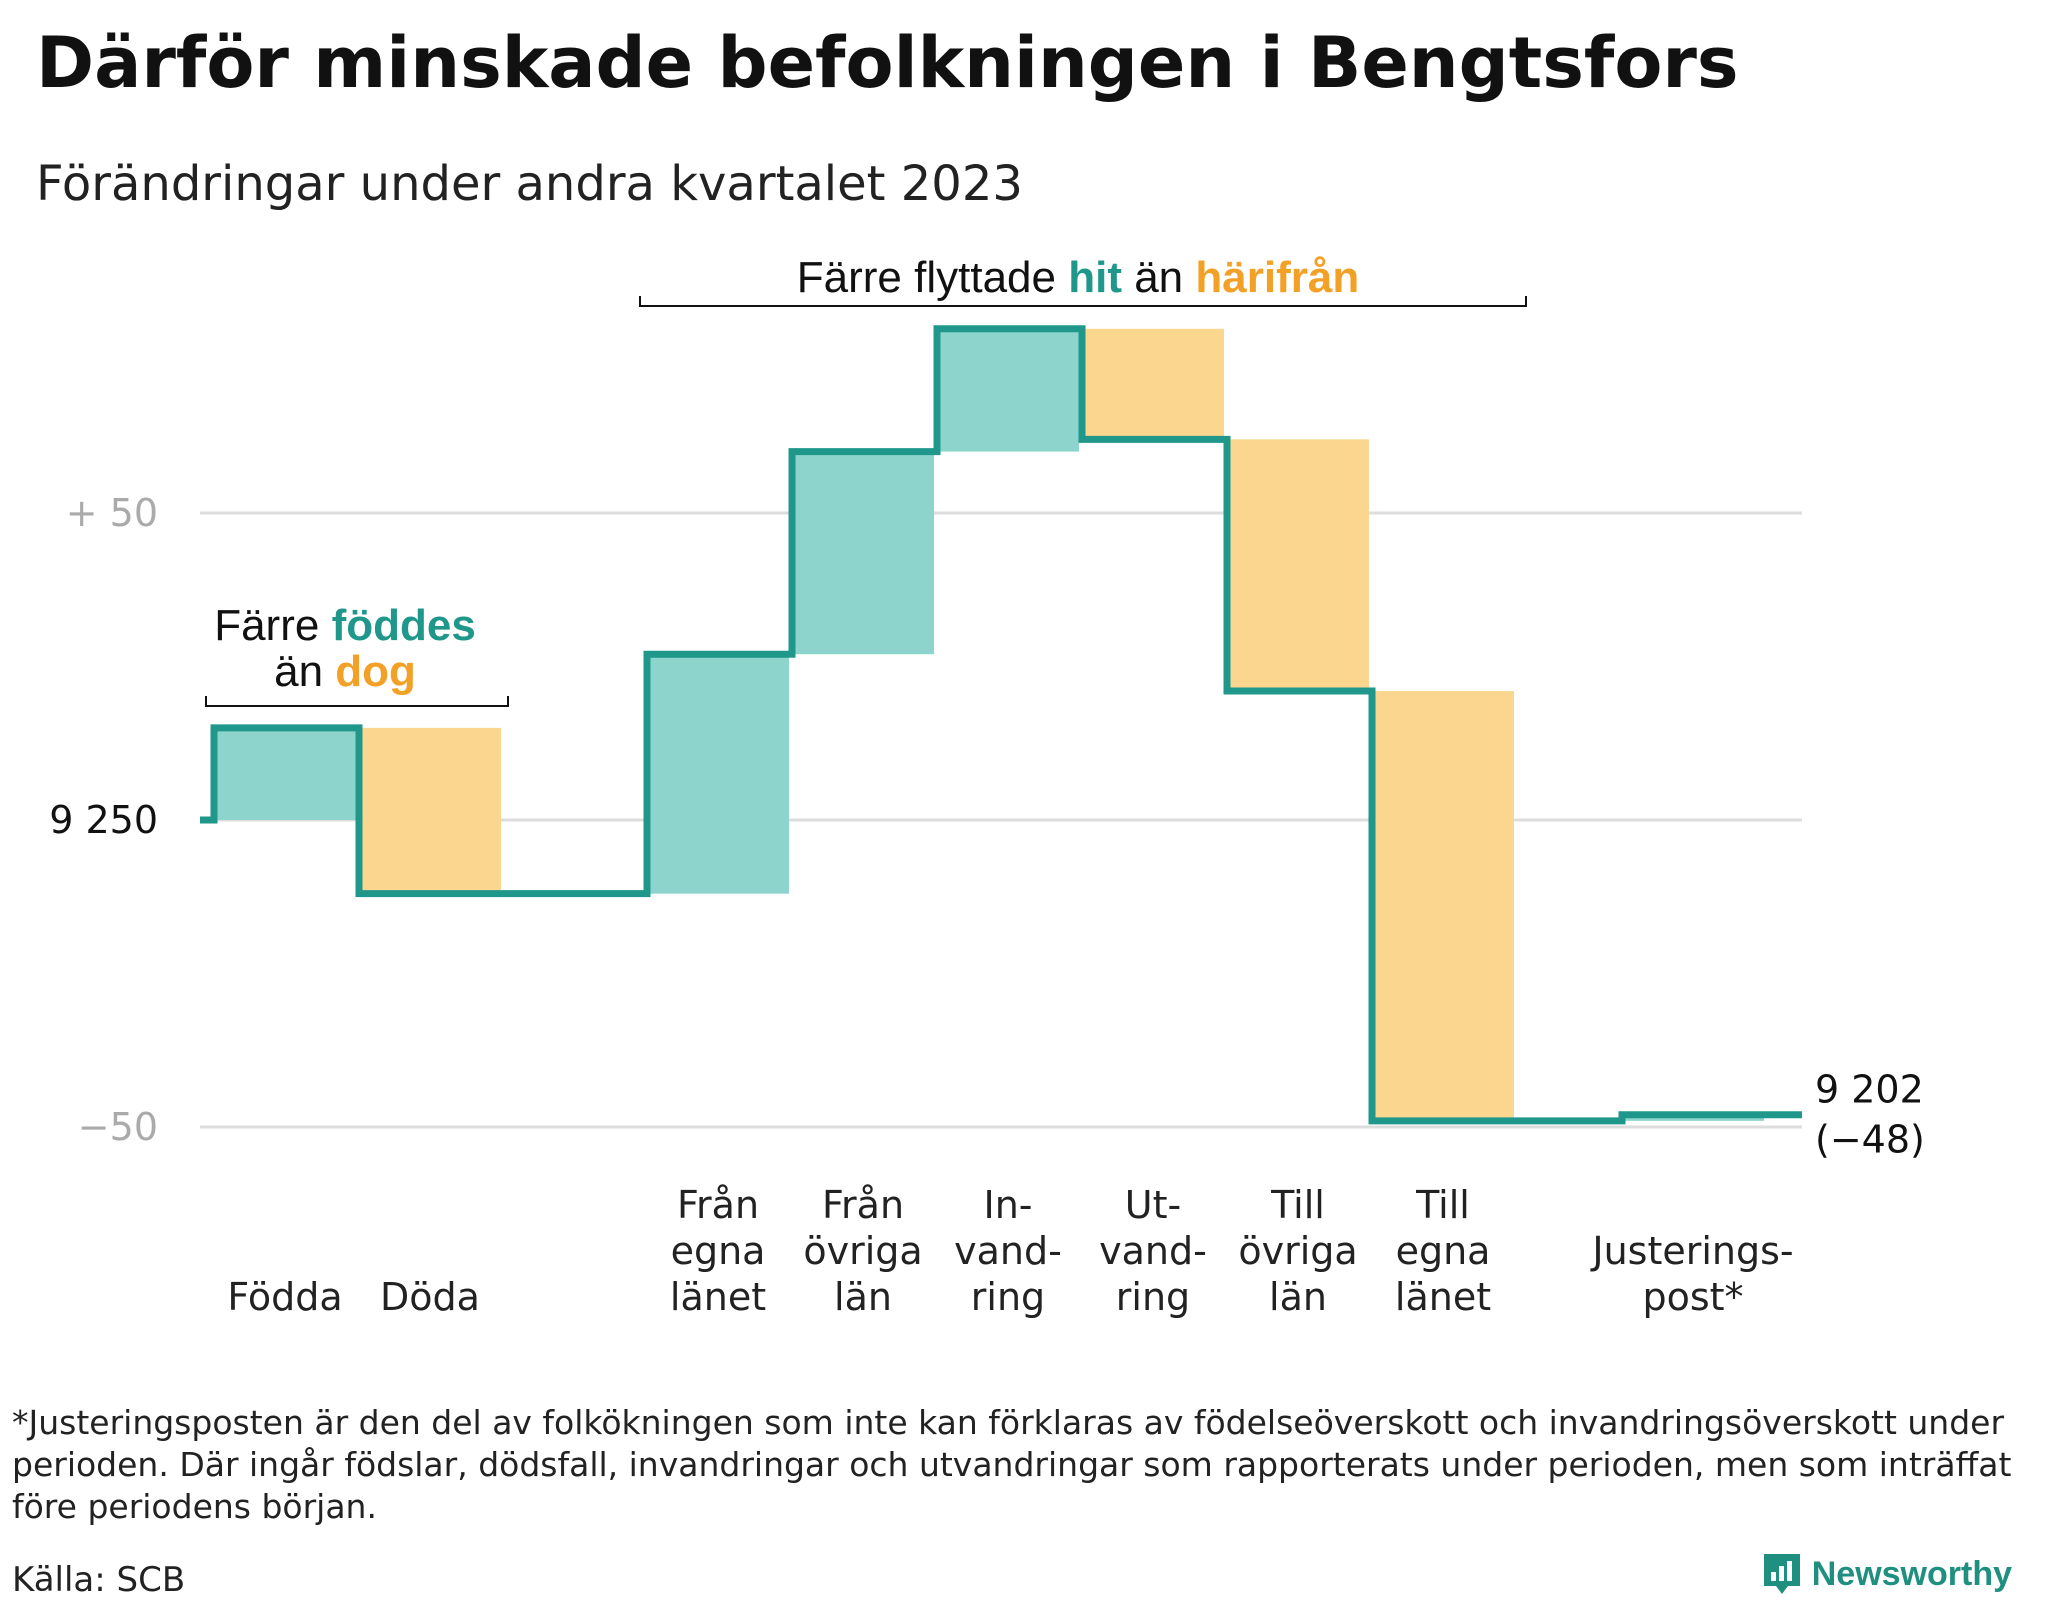  I want to click on end-value-label: 9 202, so click(1869, 1090).